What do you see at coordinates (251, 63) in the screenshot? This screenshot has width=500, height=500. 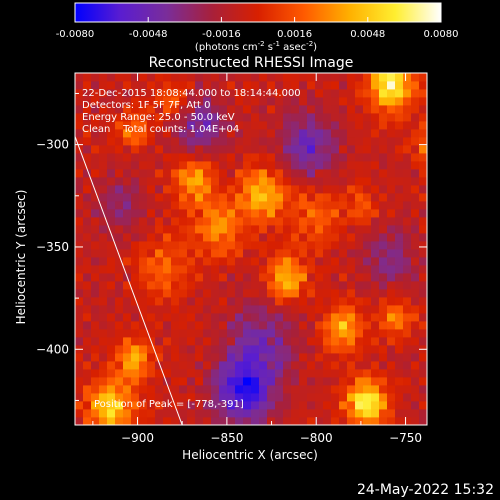 I see `chart-title: Reconstructed RHESSI Image` at bounding box center [251, 63].